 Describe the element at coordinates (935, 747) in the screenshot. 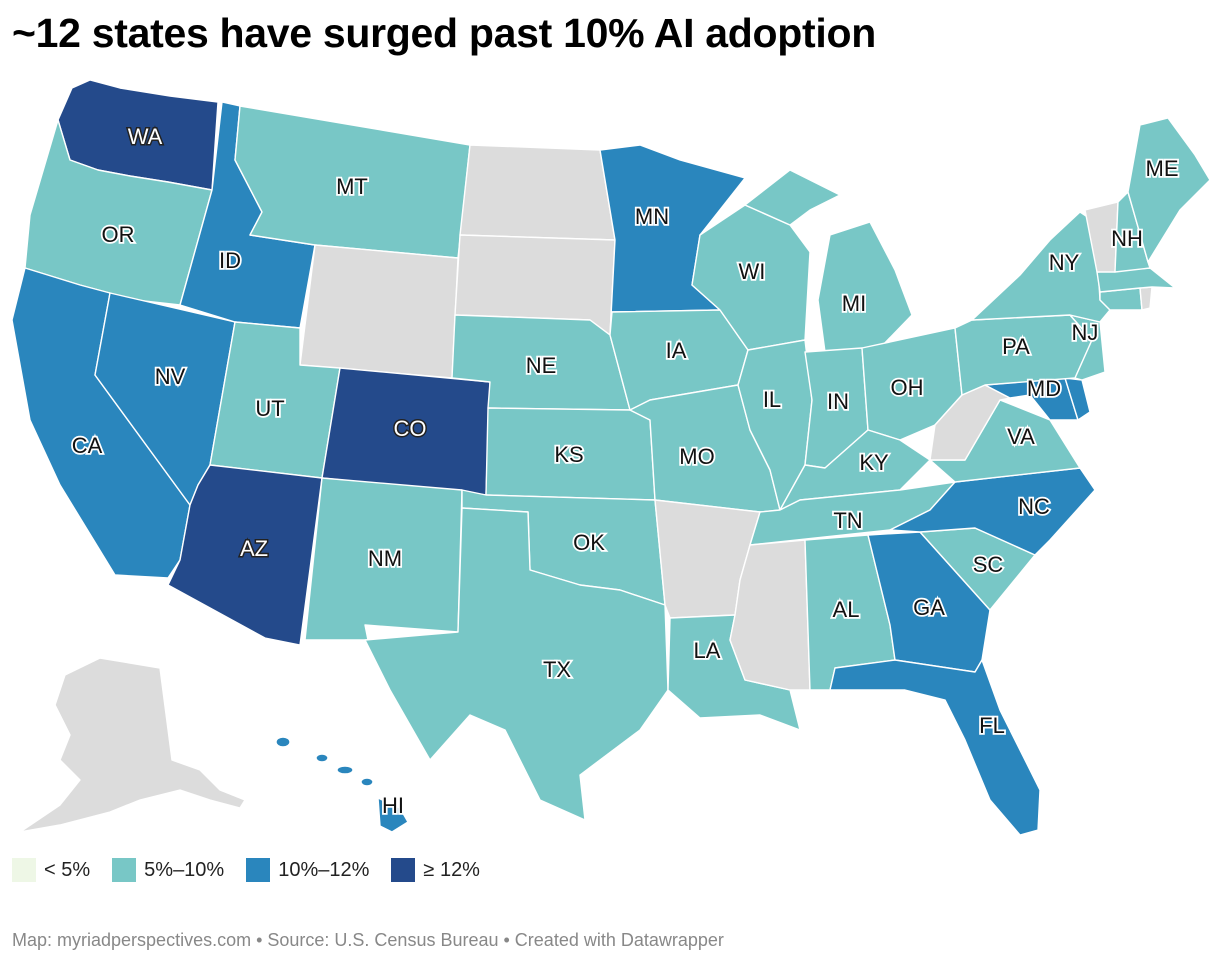

I see `state-fl` at that location.